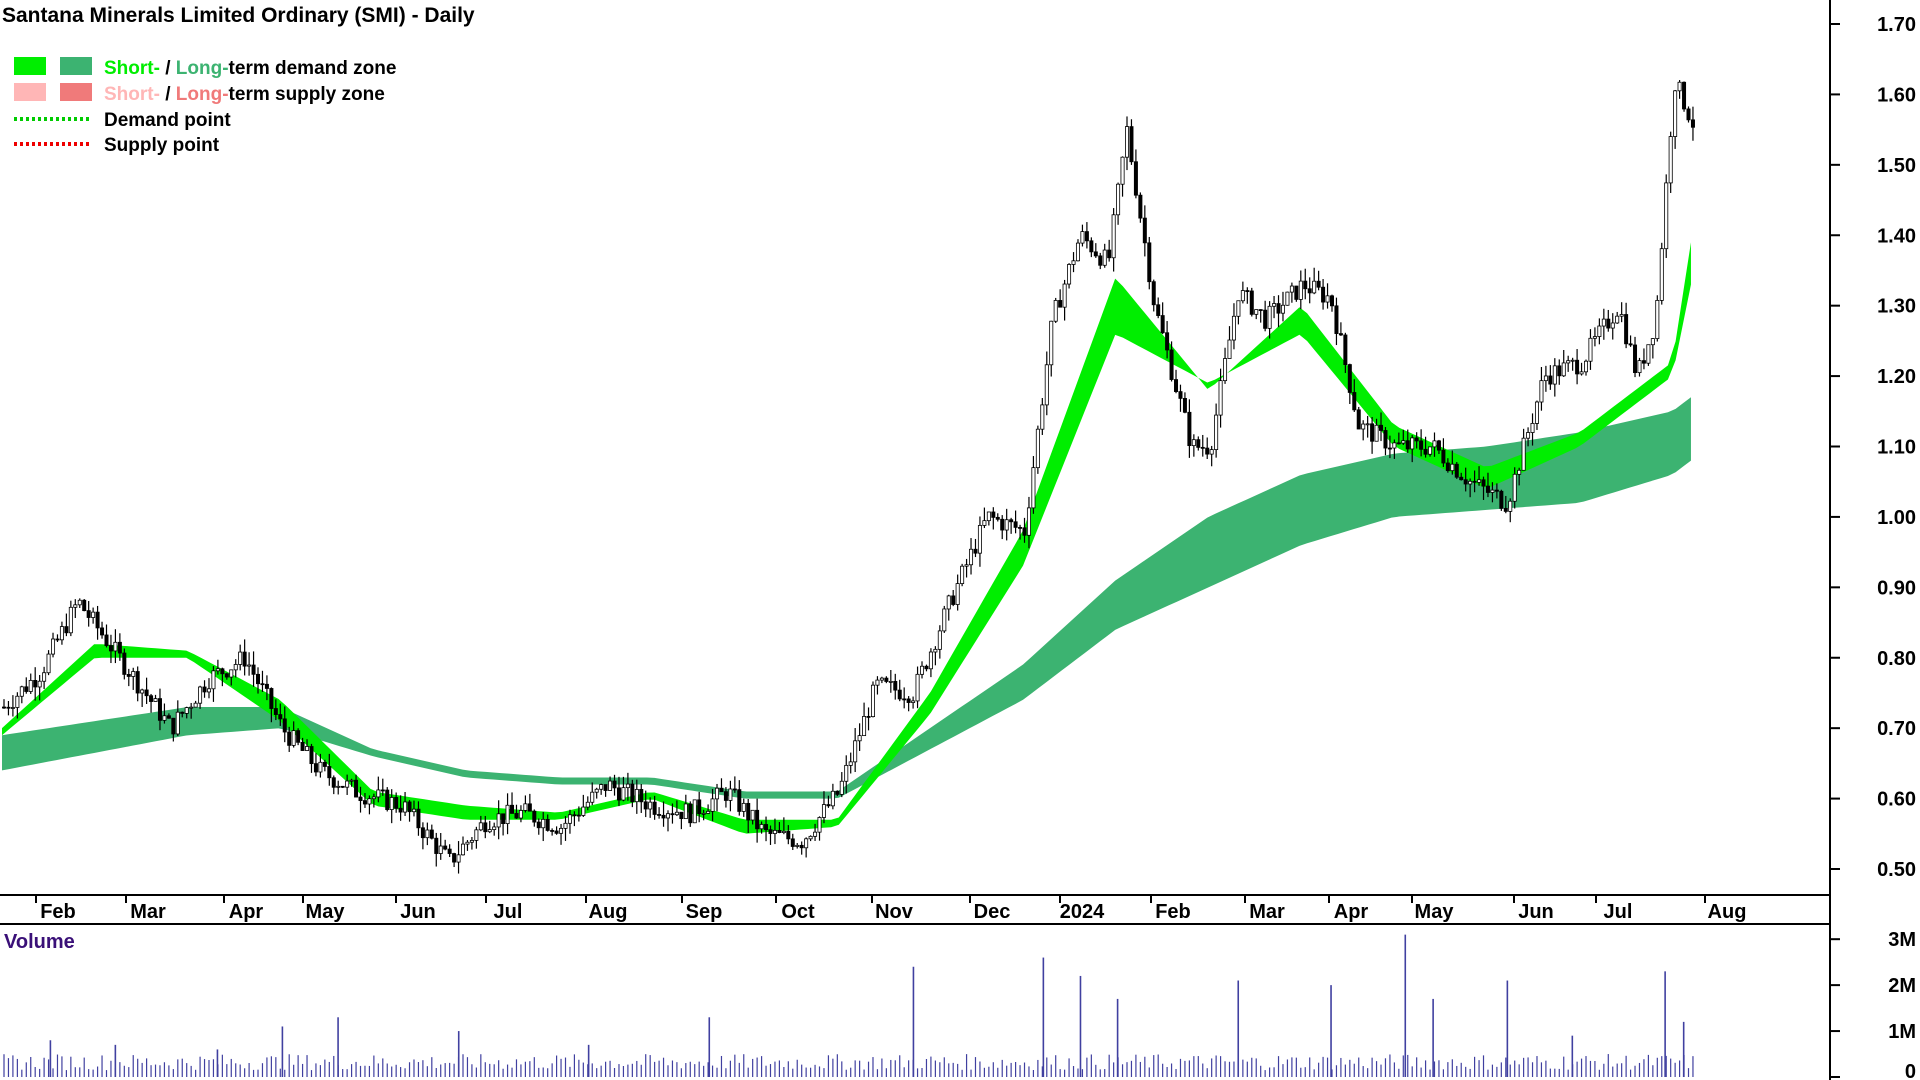  Describe the element at coordinates (148, 912) in the screenshot. I see `time-tick-label: Mar` at that location.